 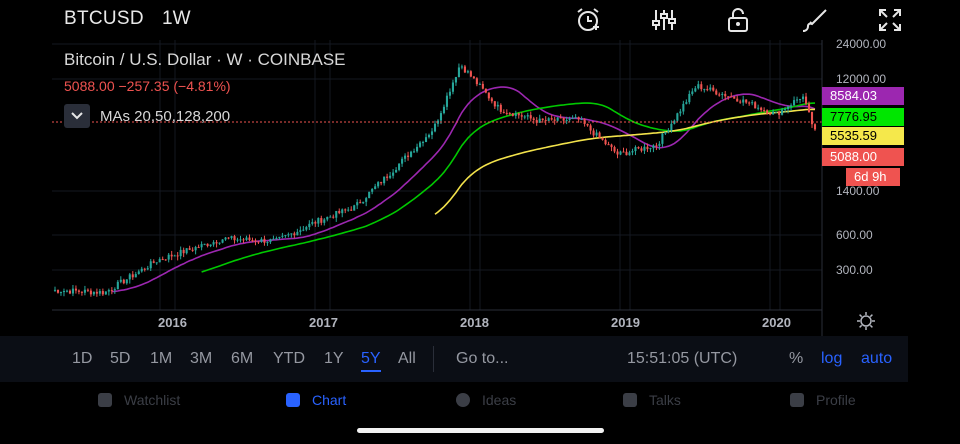 I want to click on nav-label: Talks, so click(x=665, y=400).